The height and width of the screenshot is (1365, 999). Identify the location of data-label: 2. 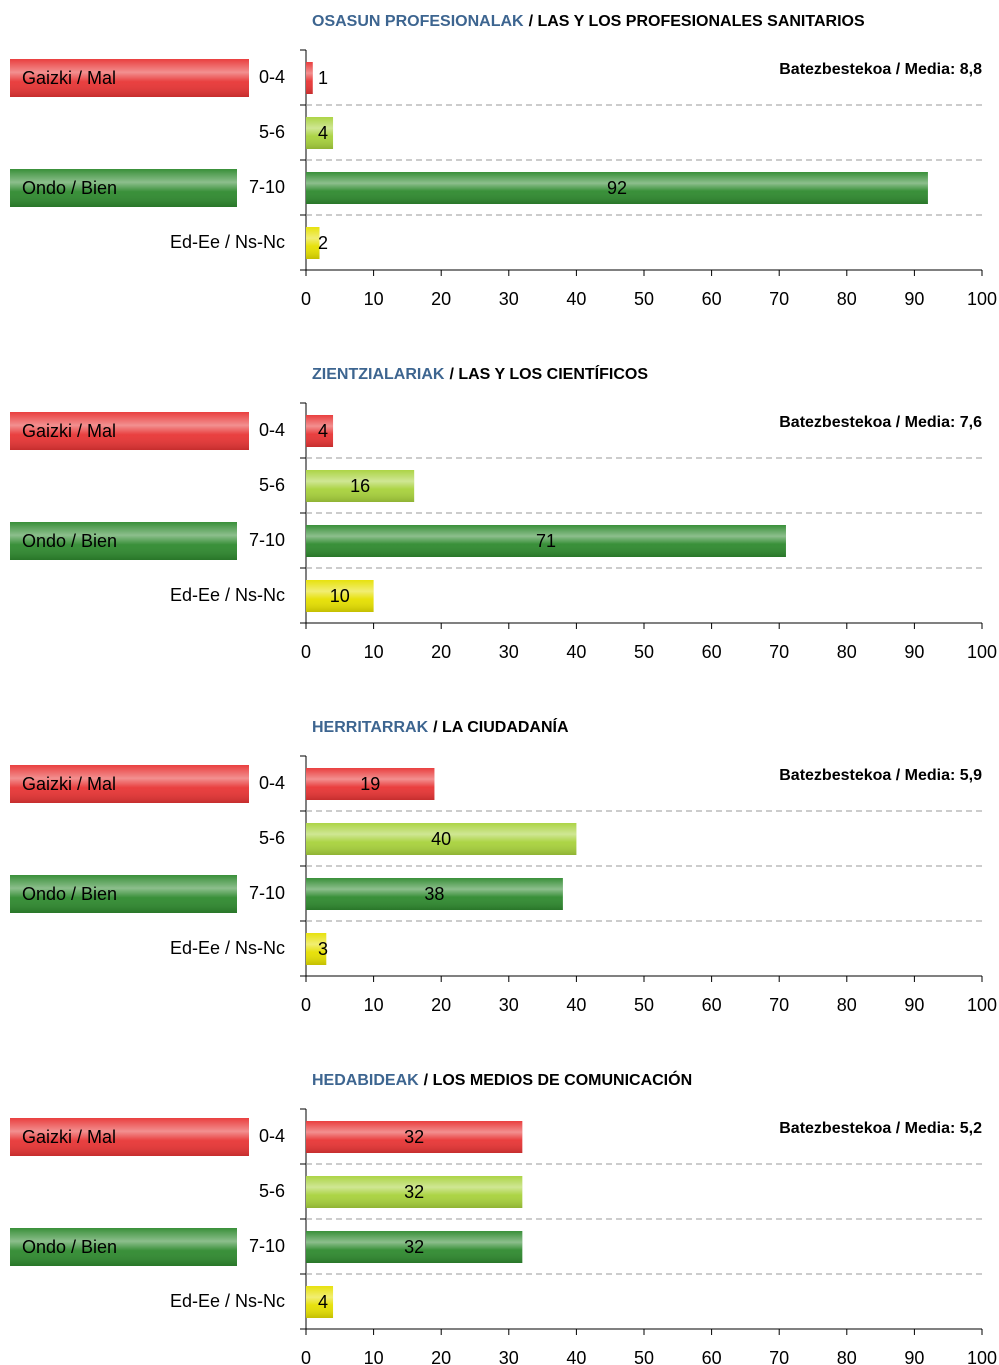
(323, 243).